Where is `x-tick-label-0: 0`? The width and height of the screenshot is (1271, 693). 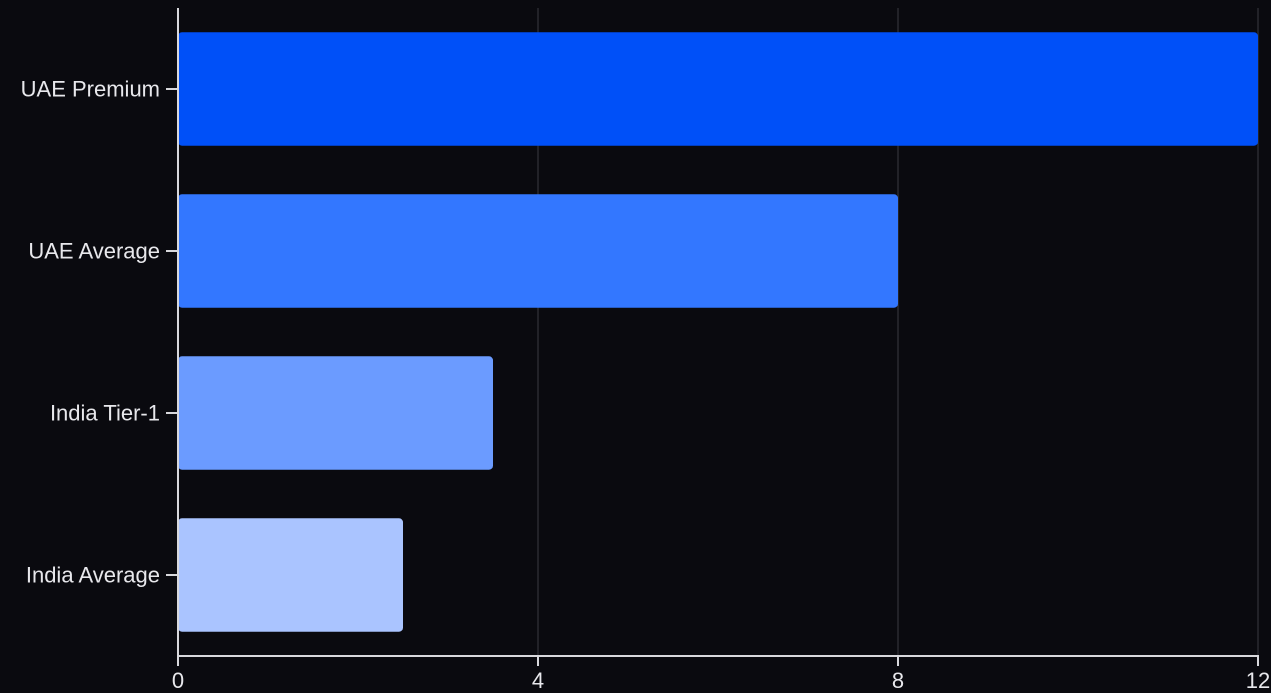
x-tick-label-0: 0 is located at coordinates (178, 680).